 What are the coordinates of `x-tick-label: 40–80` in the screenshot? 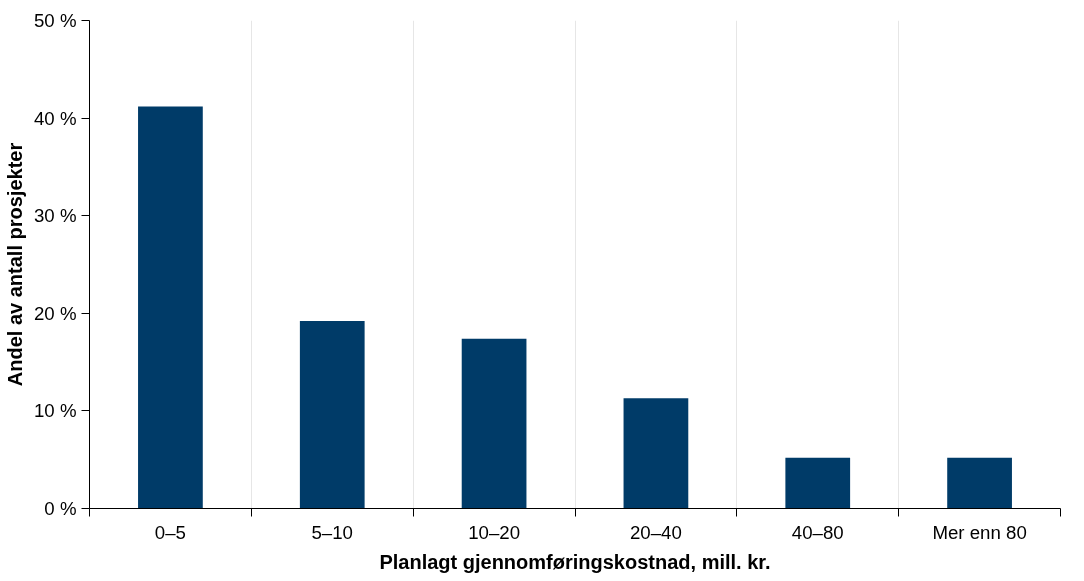 It's located at (817, 532).